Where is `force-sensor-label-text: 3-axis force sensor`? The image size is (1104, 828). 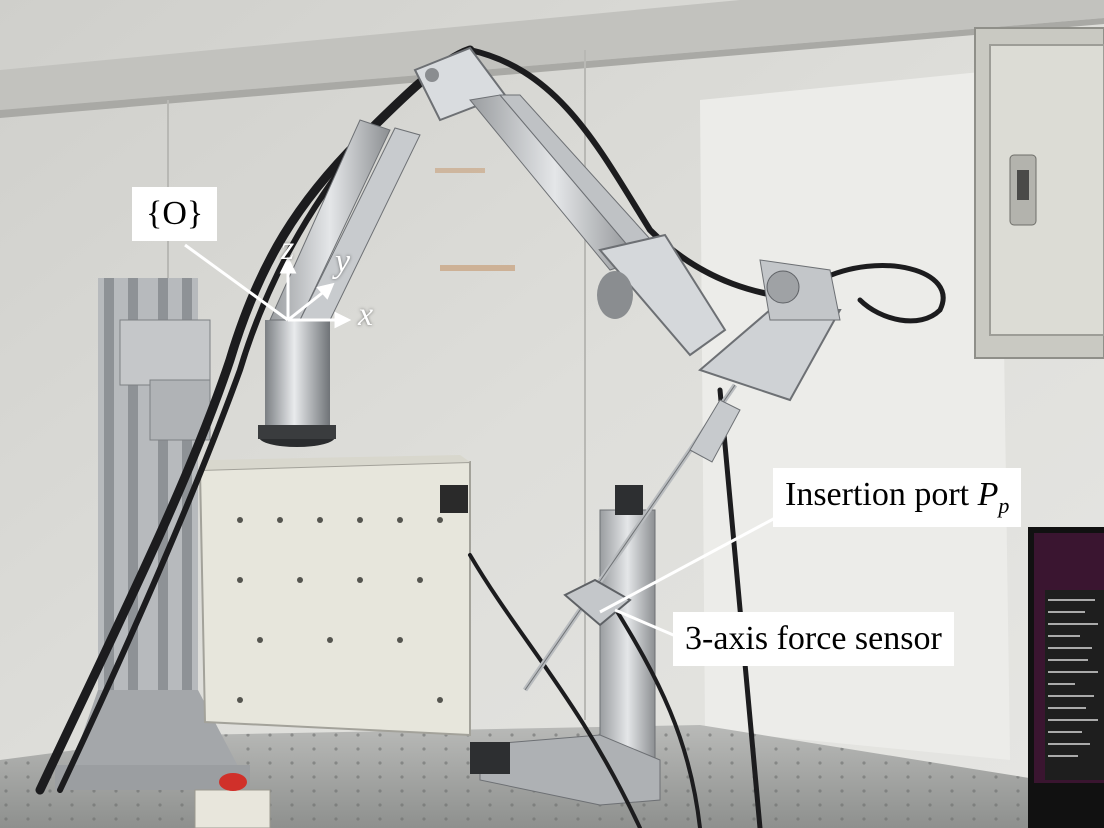
force-sensor-label-text: 3-axis force sensor is located at coordinates (813, 638).